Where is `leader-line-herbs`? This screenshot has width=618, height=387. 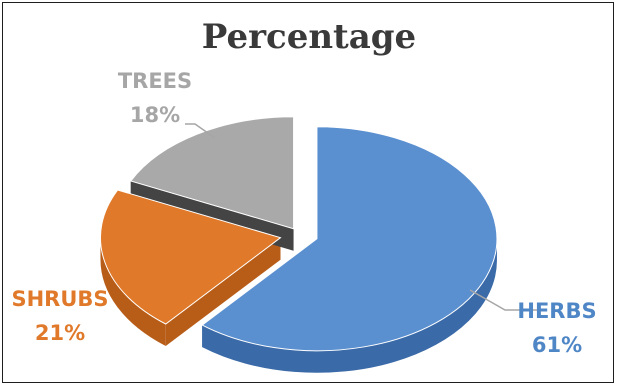 leader-line-herbs is located at coordinates (504, 300).